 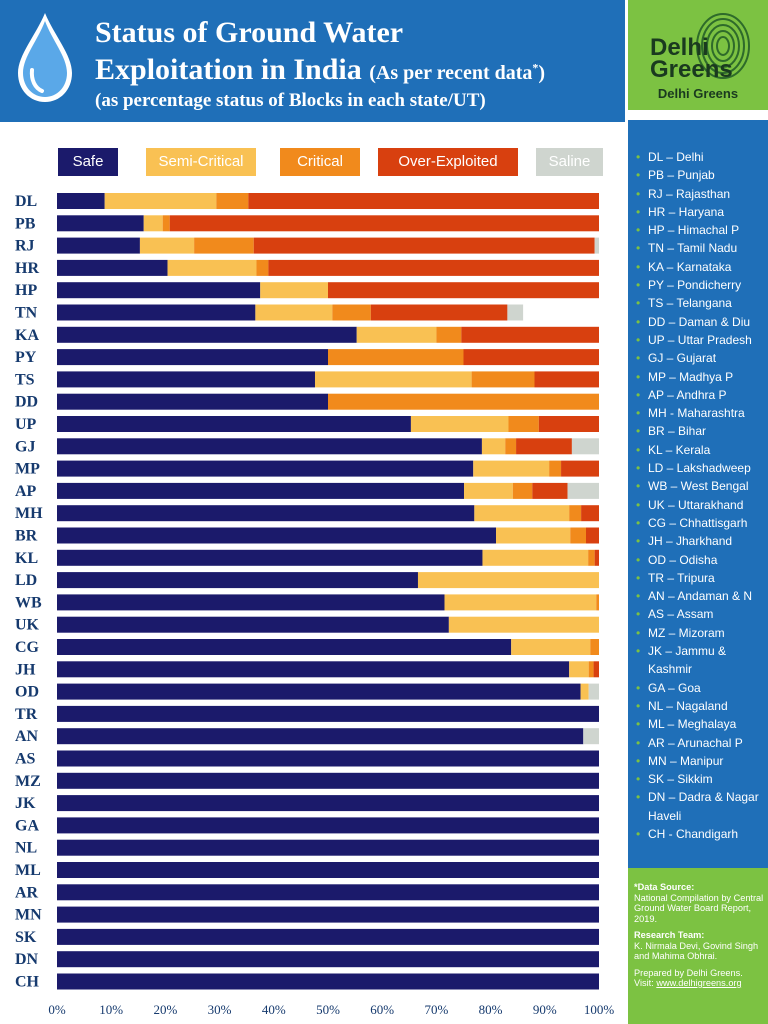 I want to click on bar-segment-py-safe, so click(x=192, y=357).